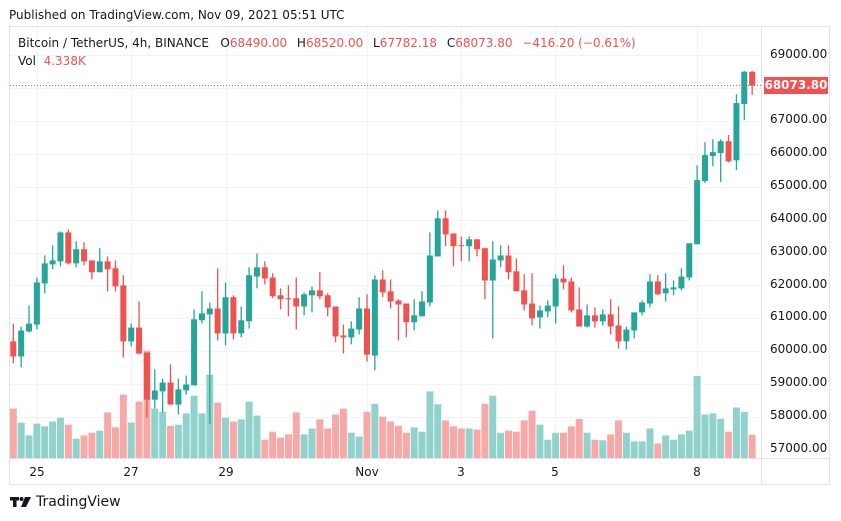 This screenshot has height=521, width=841. Describe the element at coordinates (484, 43) in the screenshot. I see `close-value: 68073.80` at that location.